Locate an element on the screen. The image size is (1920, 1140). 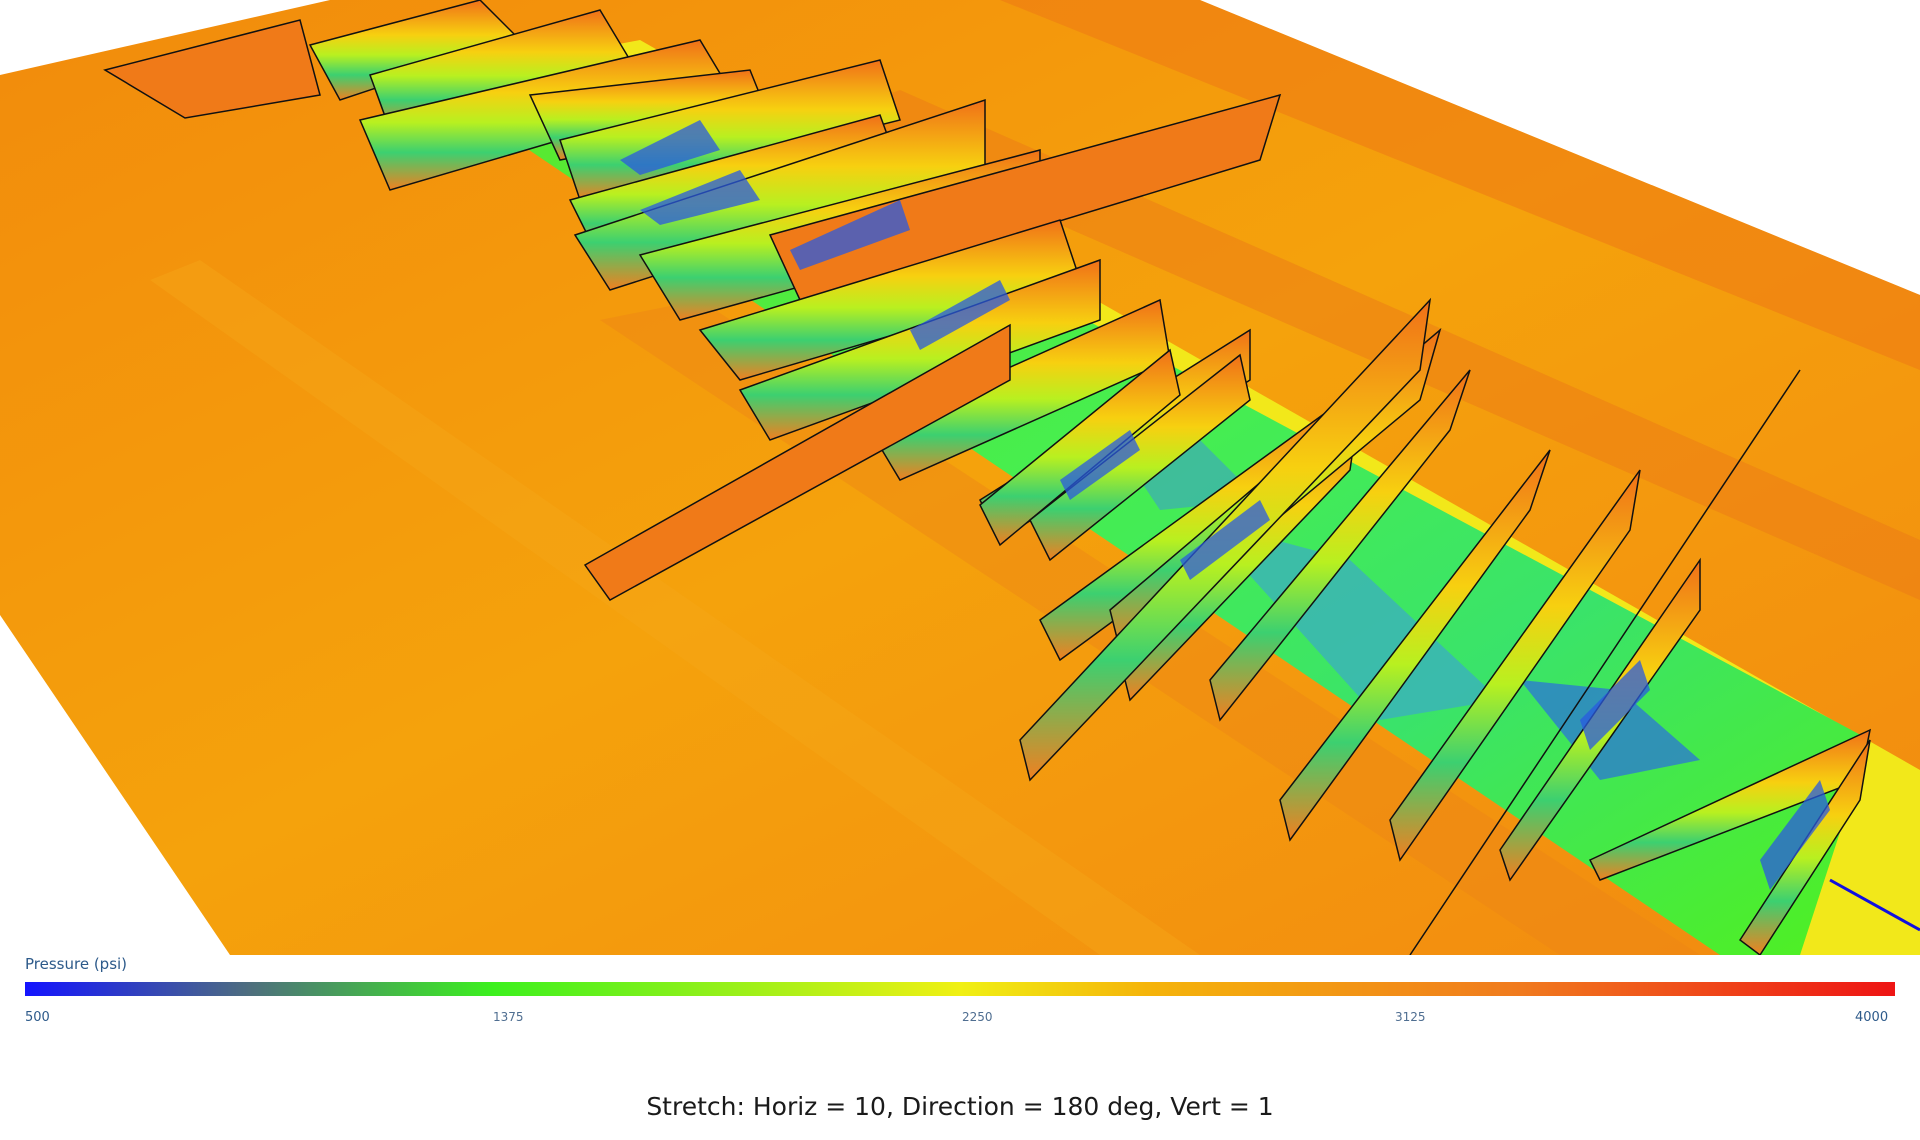
tick-label-4: 3125 is located at coordinates (1410, 1017).